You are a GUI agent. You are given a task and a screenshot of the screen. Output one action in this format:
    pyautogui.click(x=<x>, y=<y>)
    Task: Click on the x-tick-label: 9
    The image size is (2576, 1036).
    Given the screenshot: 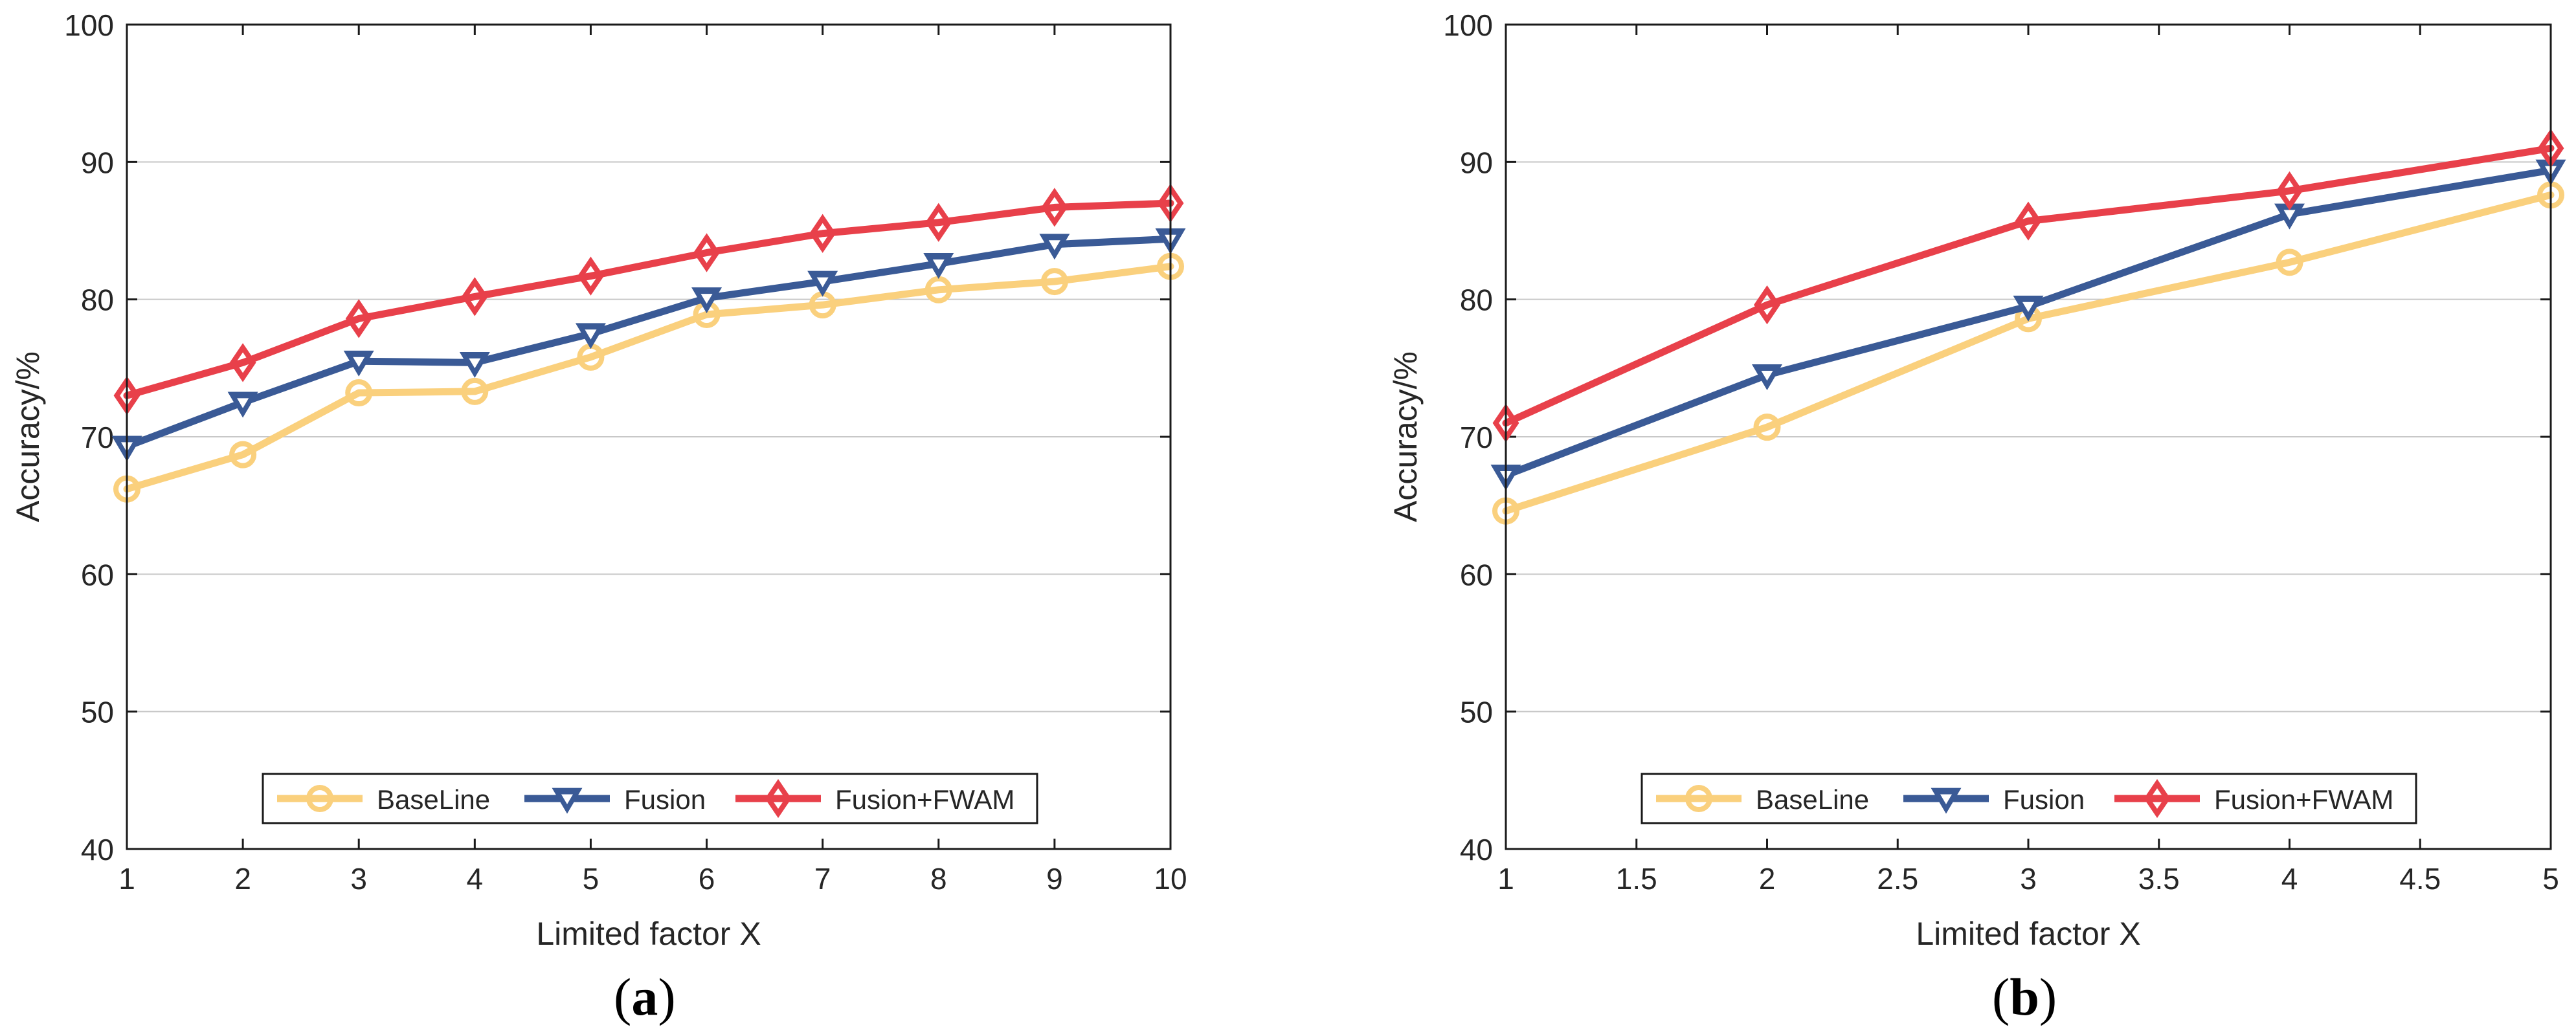 What is the action you would take?
    pyautogui.click(x=1054, y=879)
    